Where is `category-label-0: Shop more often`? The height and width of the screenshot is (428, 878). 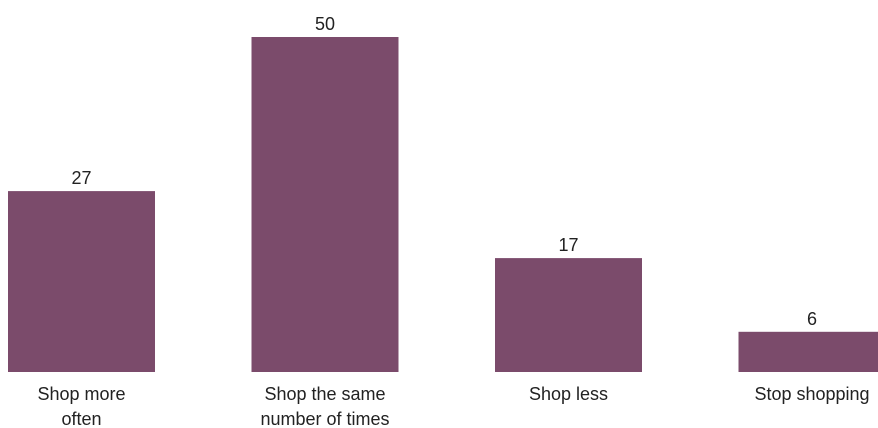 category-label-0: Shop more often is located at coordinates (81, 406).